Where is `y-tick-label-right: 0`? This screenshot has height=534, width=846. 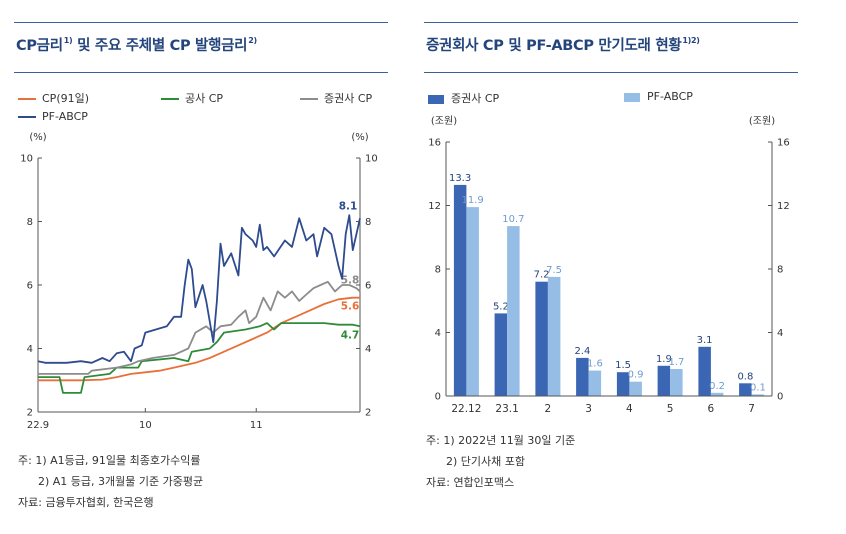
y-tick-label-right: 0 is located at coordinates (780, 397).